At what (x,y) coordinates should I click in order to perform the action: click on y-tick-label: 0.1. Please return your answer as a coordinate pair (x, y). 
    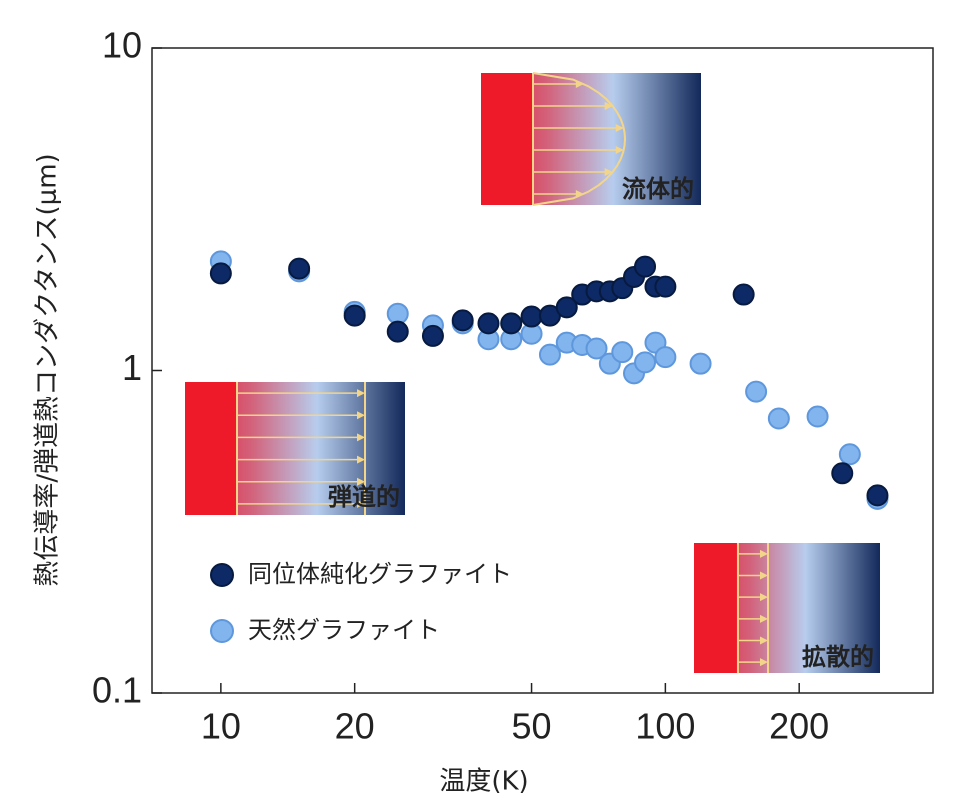
    Looking at the image, I should click on (117, 690).